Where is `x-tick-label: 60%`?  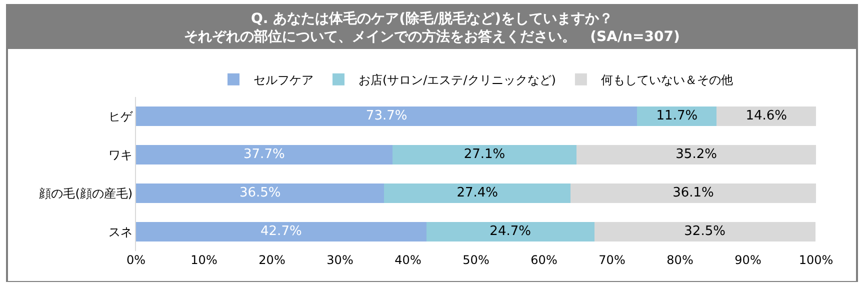 x-tick-label: 60% is located at coordinates (544, 260).